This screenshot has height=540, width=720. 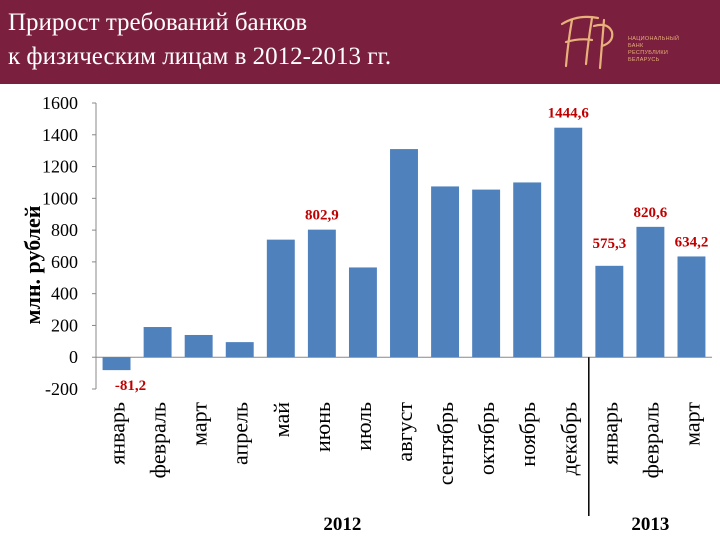 I want to click on data-label: 634,2, so click(x=692, y=242).